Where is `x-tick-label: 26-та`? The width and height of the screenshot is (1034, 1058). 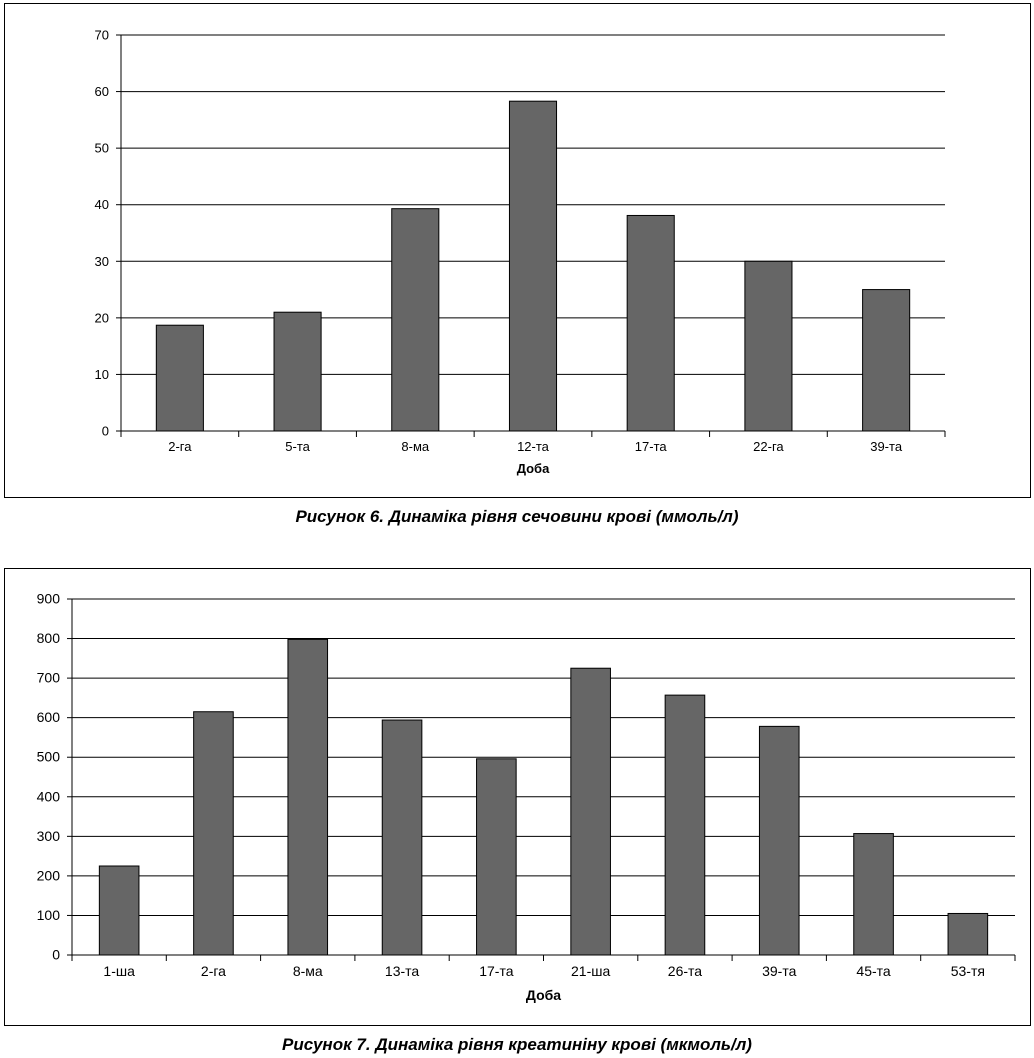 x-tick-label: 26-та is located at coordinates (685, 971).